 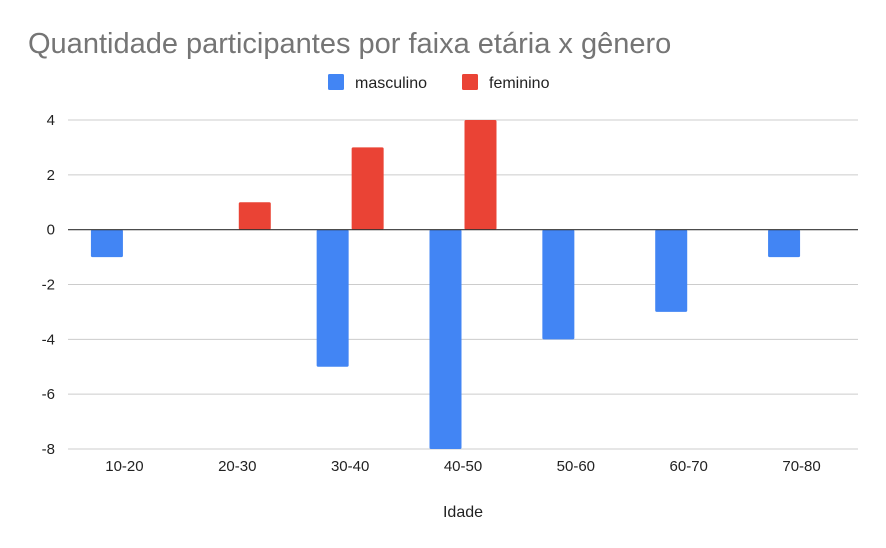 I want to click on x-axis: 10-20 20-30 30-40 40-50 50-60 60-70 70-80, so click(x=463, y=466).